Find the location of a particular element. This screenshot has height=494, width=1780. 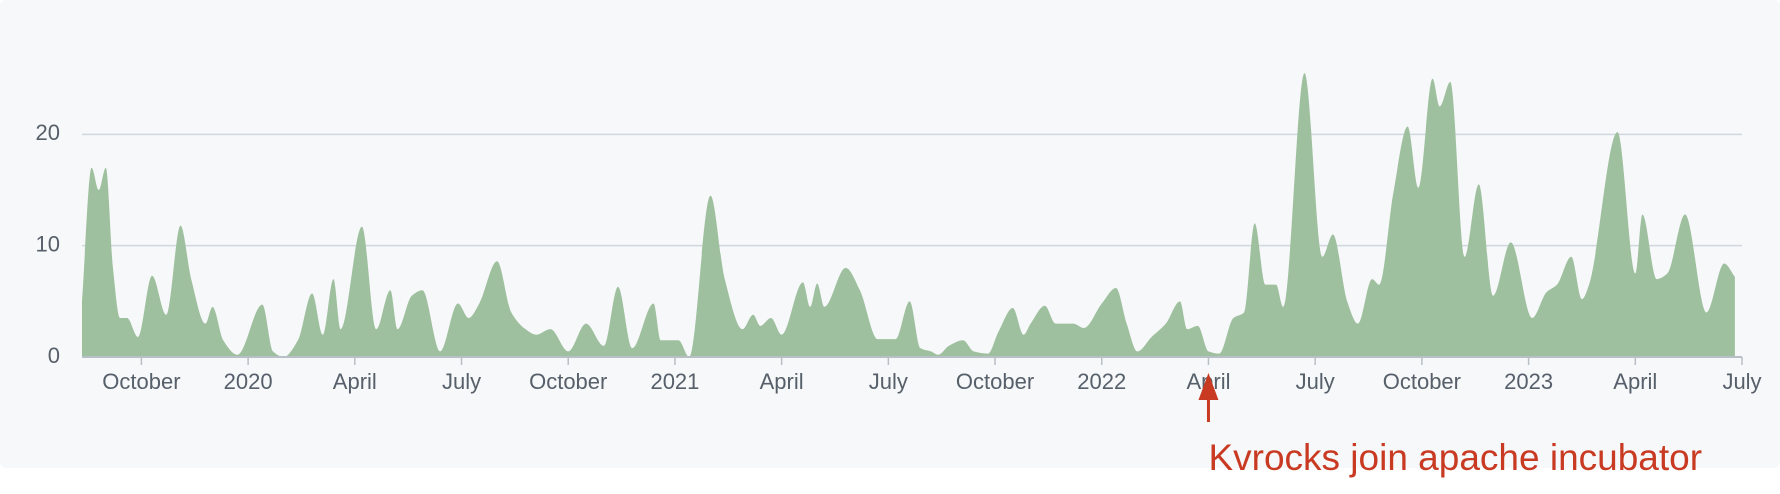

annotation-arrow-head is located at coordinates (1208, 386).